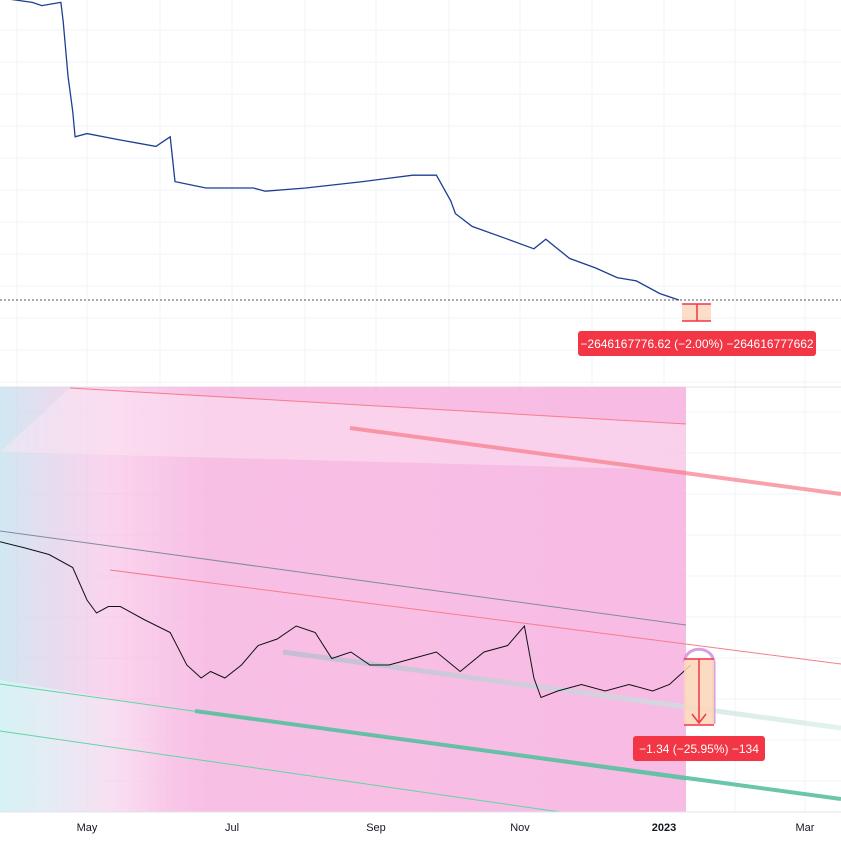 The image size is (841, 854). I want to click on regression-line, so click(343, 578).